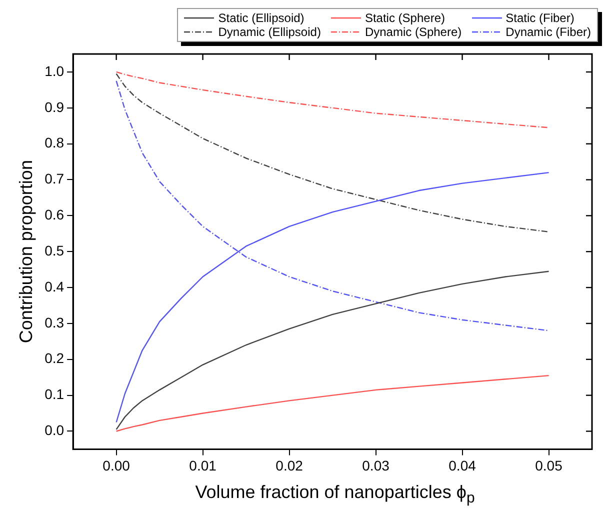 The height and width of the screenshot is (523, 610). I want to click on x-tick-label: 0.04, so click(462, 465).